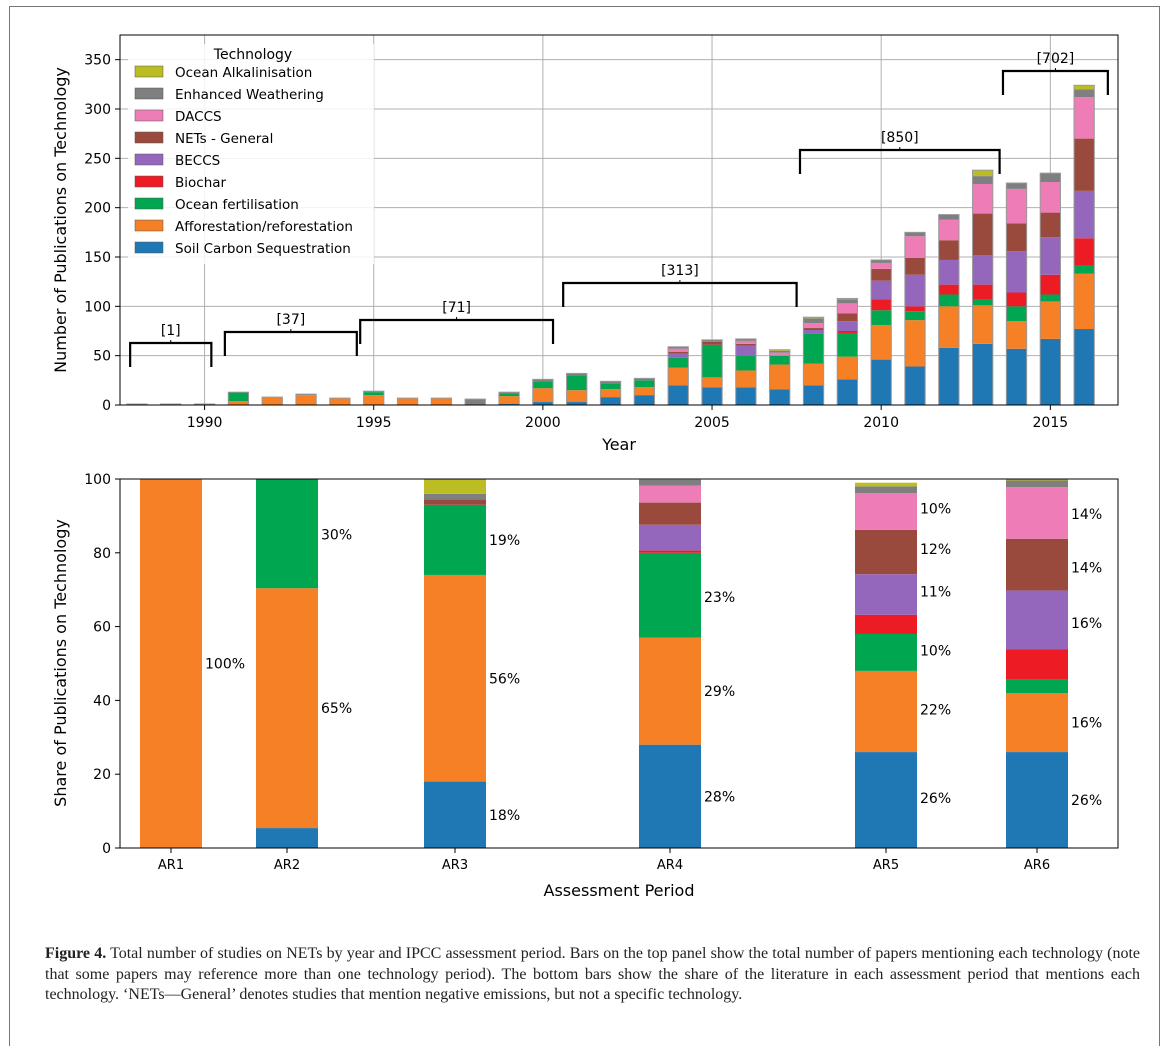 This screenshot has width=1167, height=1046. What do you see at coordinates (264, 227) in the screenshot?
I see `legend-label: Afforestation/reforestation` at bounding box center [264, 227].